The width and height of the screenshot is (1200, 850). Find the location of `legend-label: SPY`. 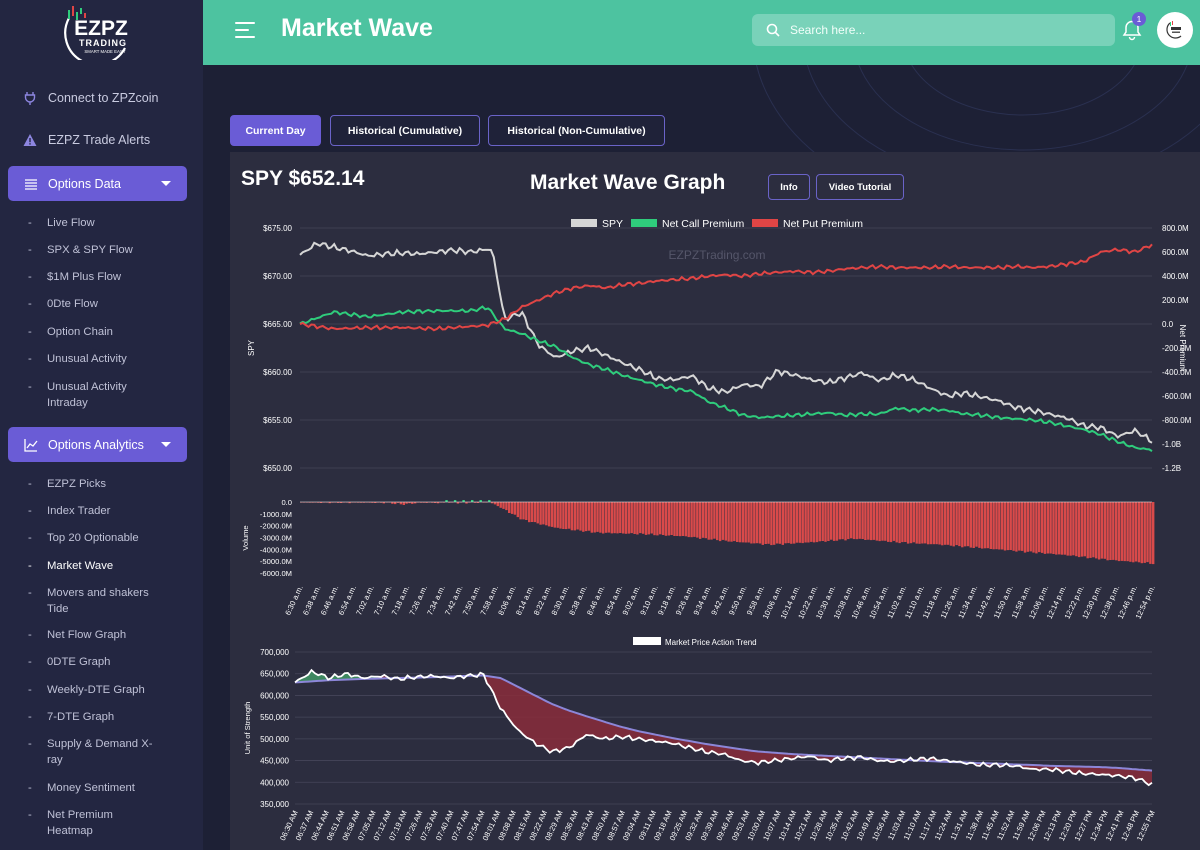

legend-label: SPY is located at coordinates (612, 224).